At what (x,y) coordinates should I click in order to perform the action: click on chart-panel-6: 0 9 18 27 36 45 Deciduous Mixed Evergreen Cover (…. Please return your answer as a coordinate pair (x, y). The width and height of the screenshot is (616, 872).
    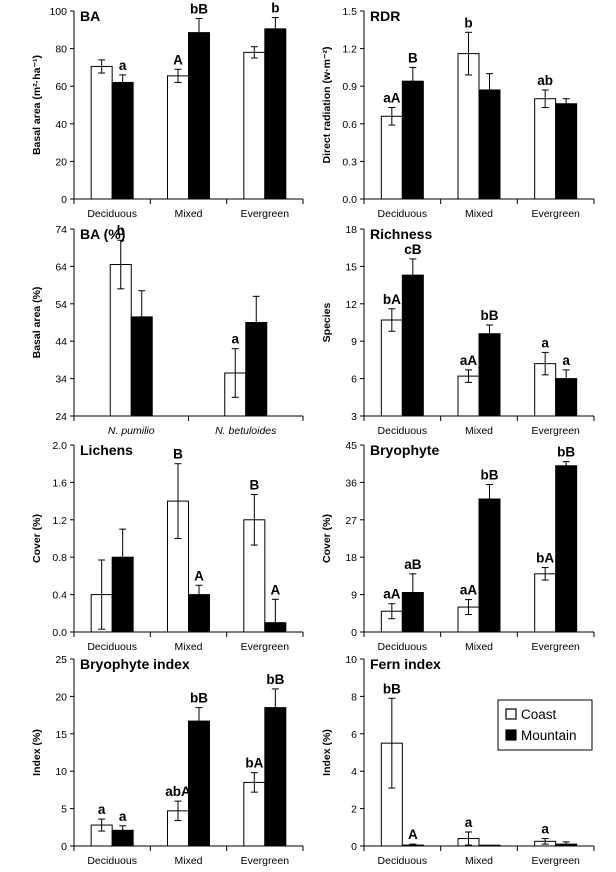
    Looking at the image, I should click on (458, 546).